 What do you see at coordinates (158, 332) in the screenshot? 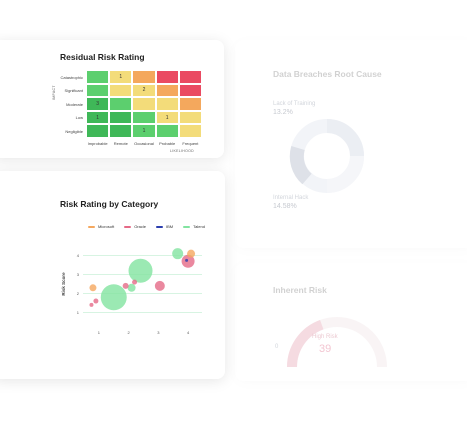
I see `x-tick-label: 3` at bounding box center [158, 332].